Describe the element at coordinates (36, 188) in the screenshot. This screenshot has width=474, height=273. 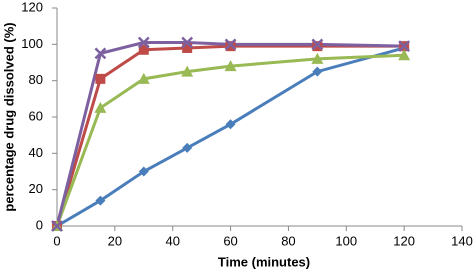
I see `y-tick-label: 20` at that location.